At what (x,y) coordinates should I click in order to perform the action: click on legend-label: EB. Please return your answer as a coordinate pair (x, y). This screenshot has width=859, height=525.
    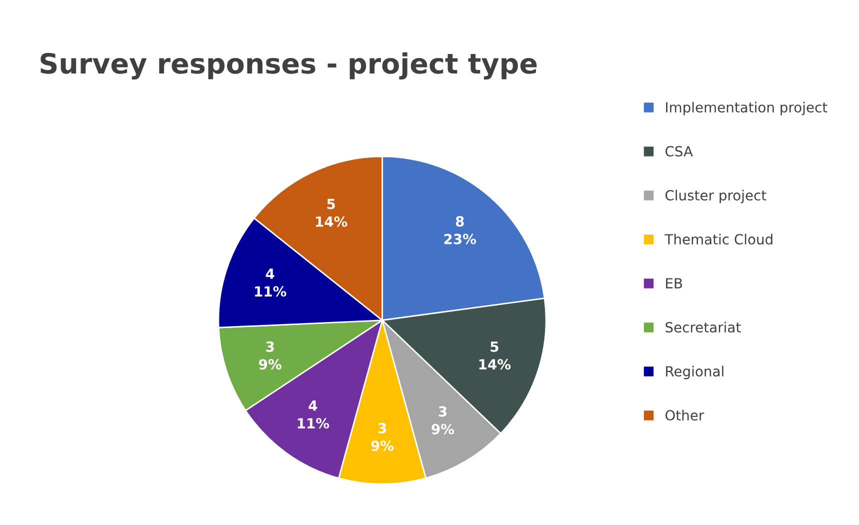
    Looking at the image, I should click on (674, 283).